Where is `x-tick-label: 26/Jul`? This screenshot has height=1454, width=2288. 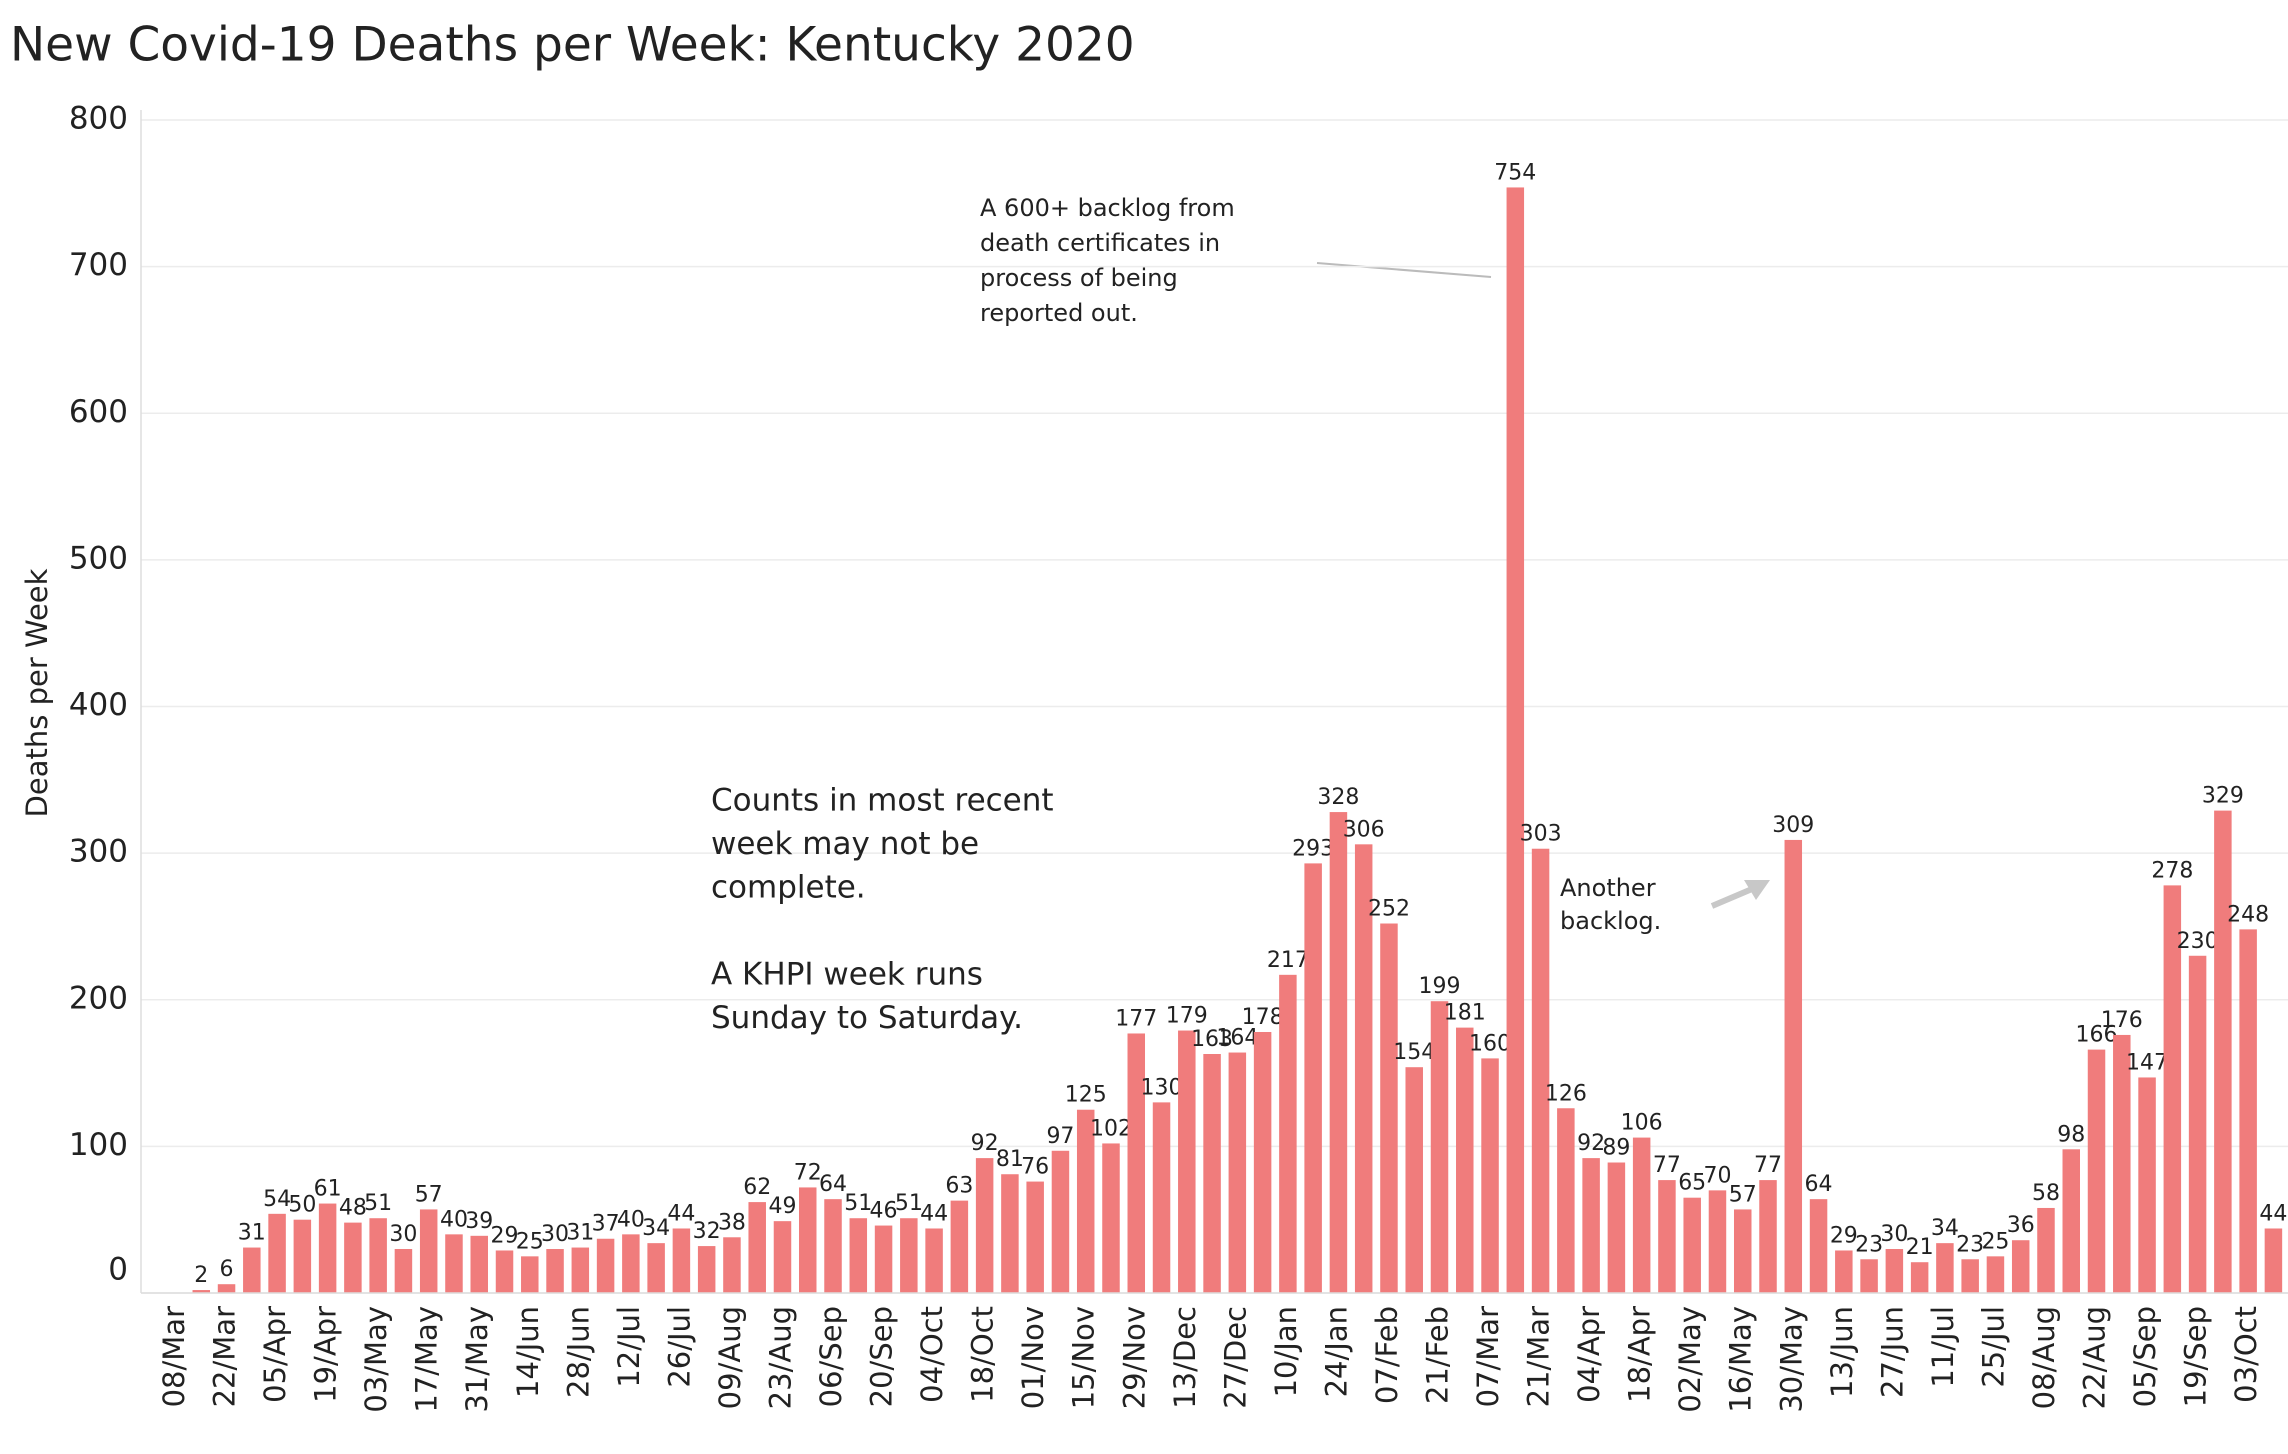 x-tick-label: 26/Jul is located at coordinates (679, 1347).